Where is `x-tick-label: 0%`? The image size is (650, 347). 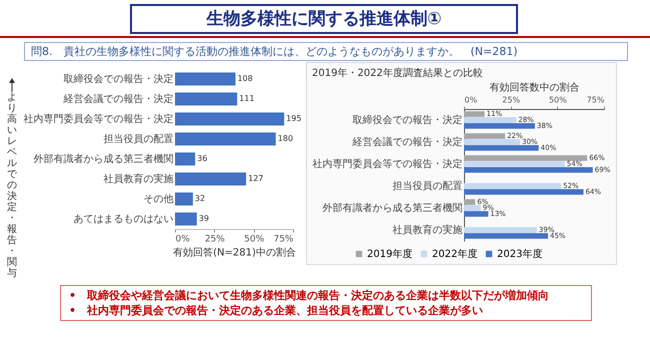
x-tick-label: 0% is located at coordinates (471, 100).